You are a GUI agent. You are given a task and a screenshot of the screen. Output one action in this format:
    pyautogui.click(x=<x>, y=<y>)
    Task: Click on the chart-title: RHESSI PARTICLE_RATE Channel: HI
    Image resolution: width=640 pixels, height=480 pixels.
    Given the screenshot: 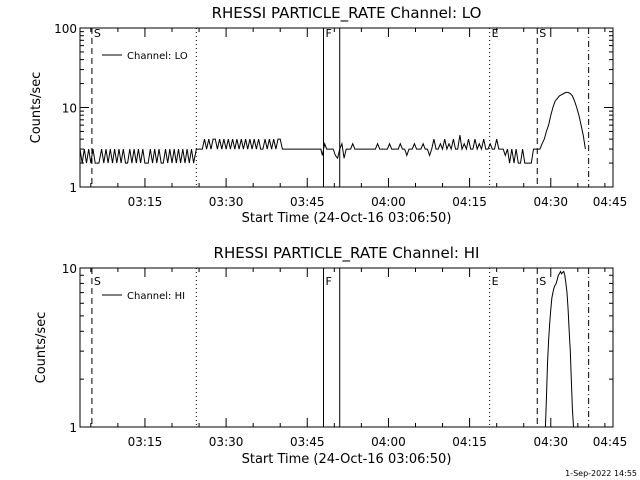 What is the action you would take?
    pyautogui.click(x=347, y=253)
    